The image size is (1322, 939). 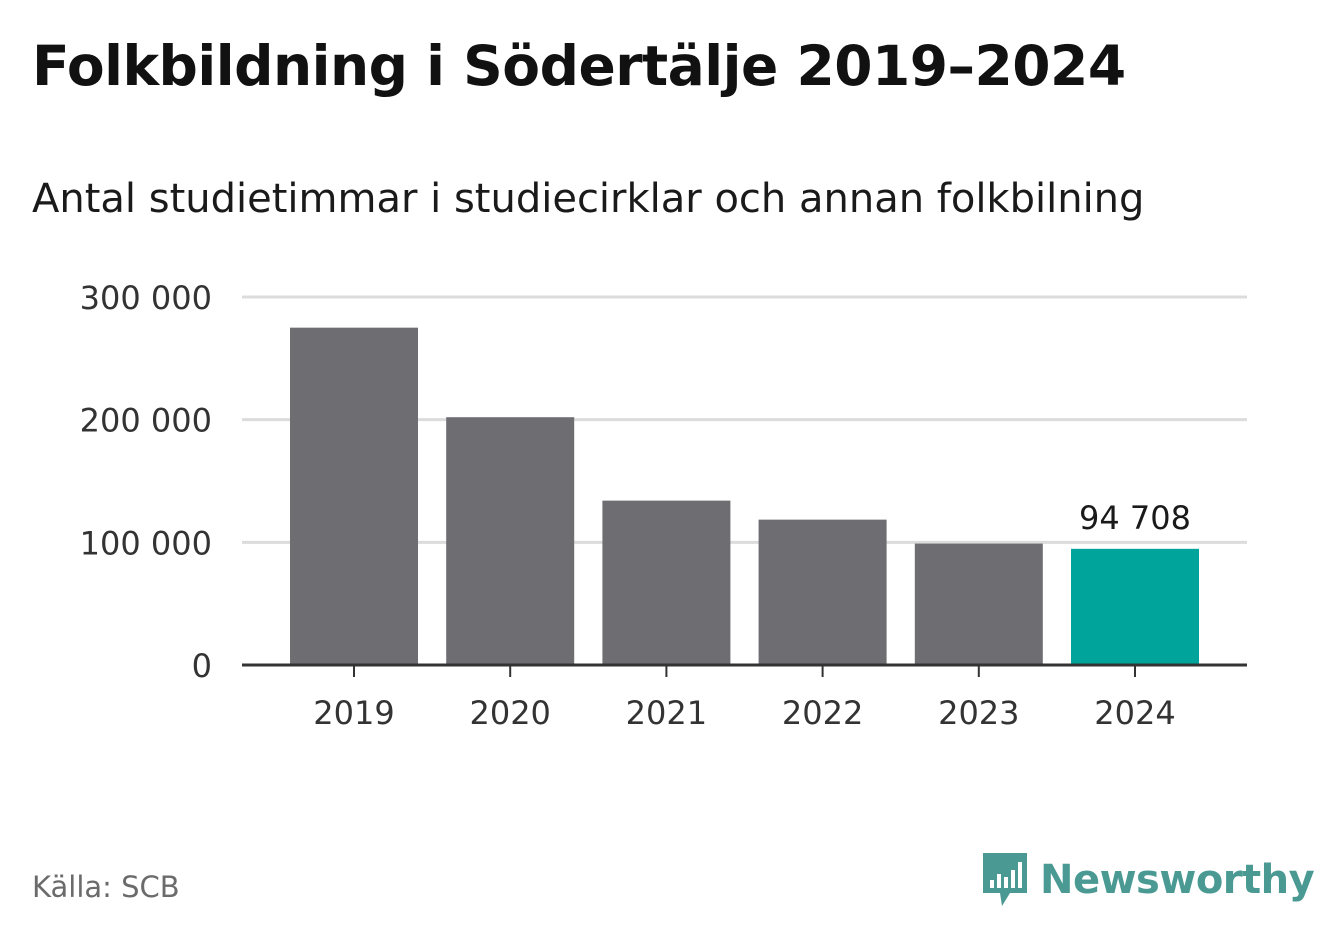 I want to click on x-tick-label: 2024, so click(x=1134, y=713).